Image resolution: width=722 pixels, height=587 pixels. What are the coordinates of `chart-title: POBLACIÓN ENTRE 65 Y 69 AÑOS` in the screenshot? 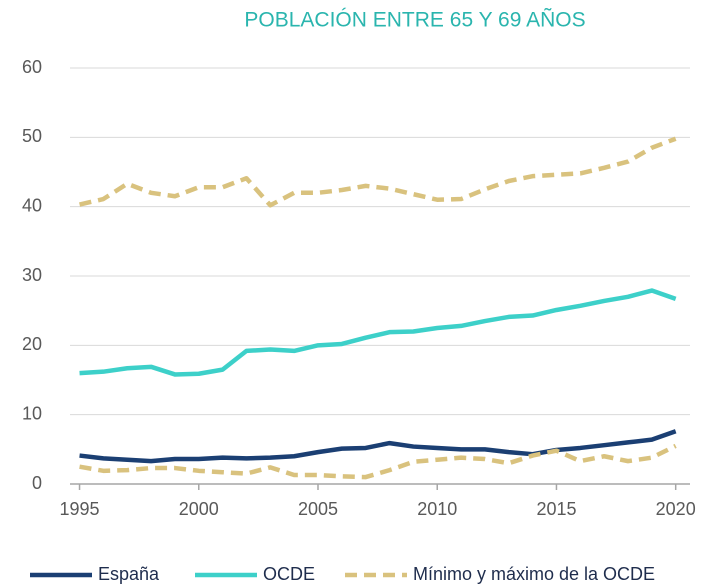 It's located at (414, 20).